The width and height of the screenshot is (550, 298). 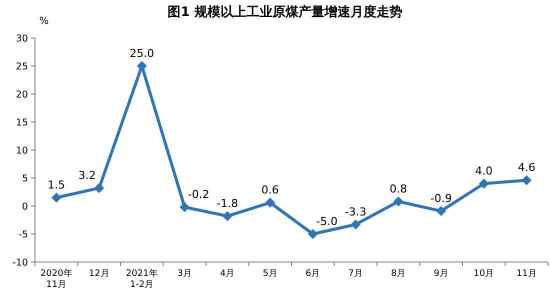 What do you see at coordinates (484, 171) in the screenshot?
I see `data-label: 4.0` at bounding box center [484, 171].